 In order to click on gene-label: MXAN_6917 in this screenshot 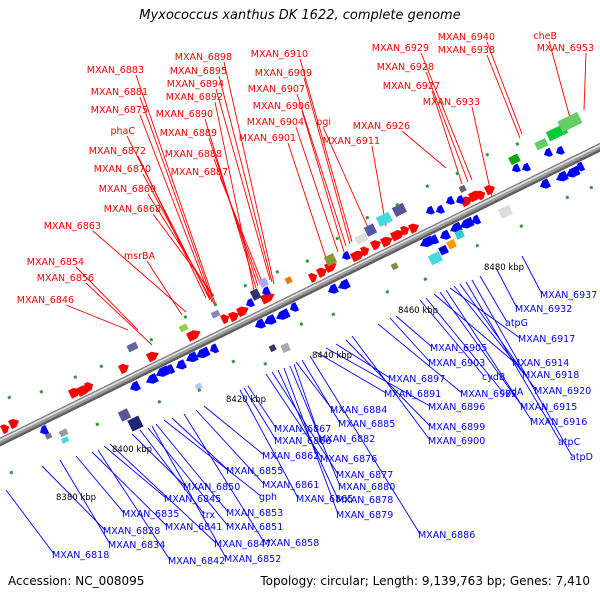, I will do `click(546, 339)`.